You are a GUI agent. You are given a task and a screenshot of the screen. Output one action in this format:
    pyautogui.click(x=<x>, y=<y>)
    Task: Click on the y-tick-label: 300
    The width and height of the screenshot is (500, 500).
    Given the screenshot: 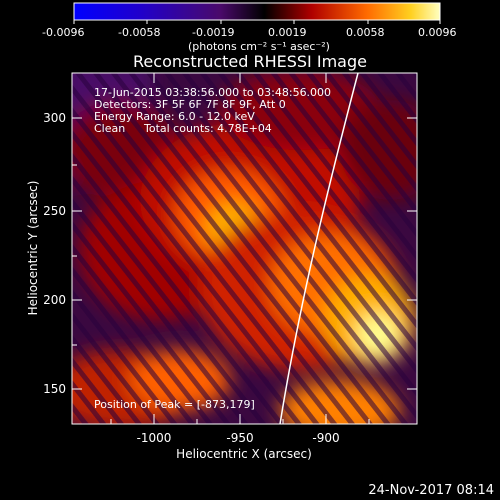 What is the action you would take?
    pyautogui.click(x=54, y=118)
    